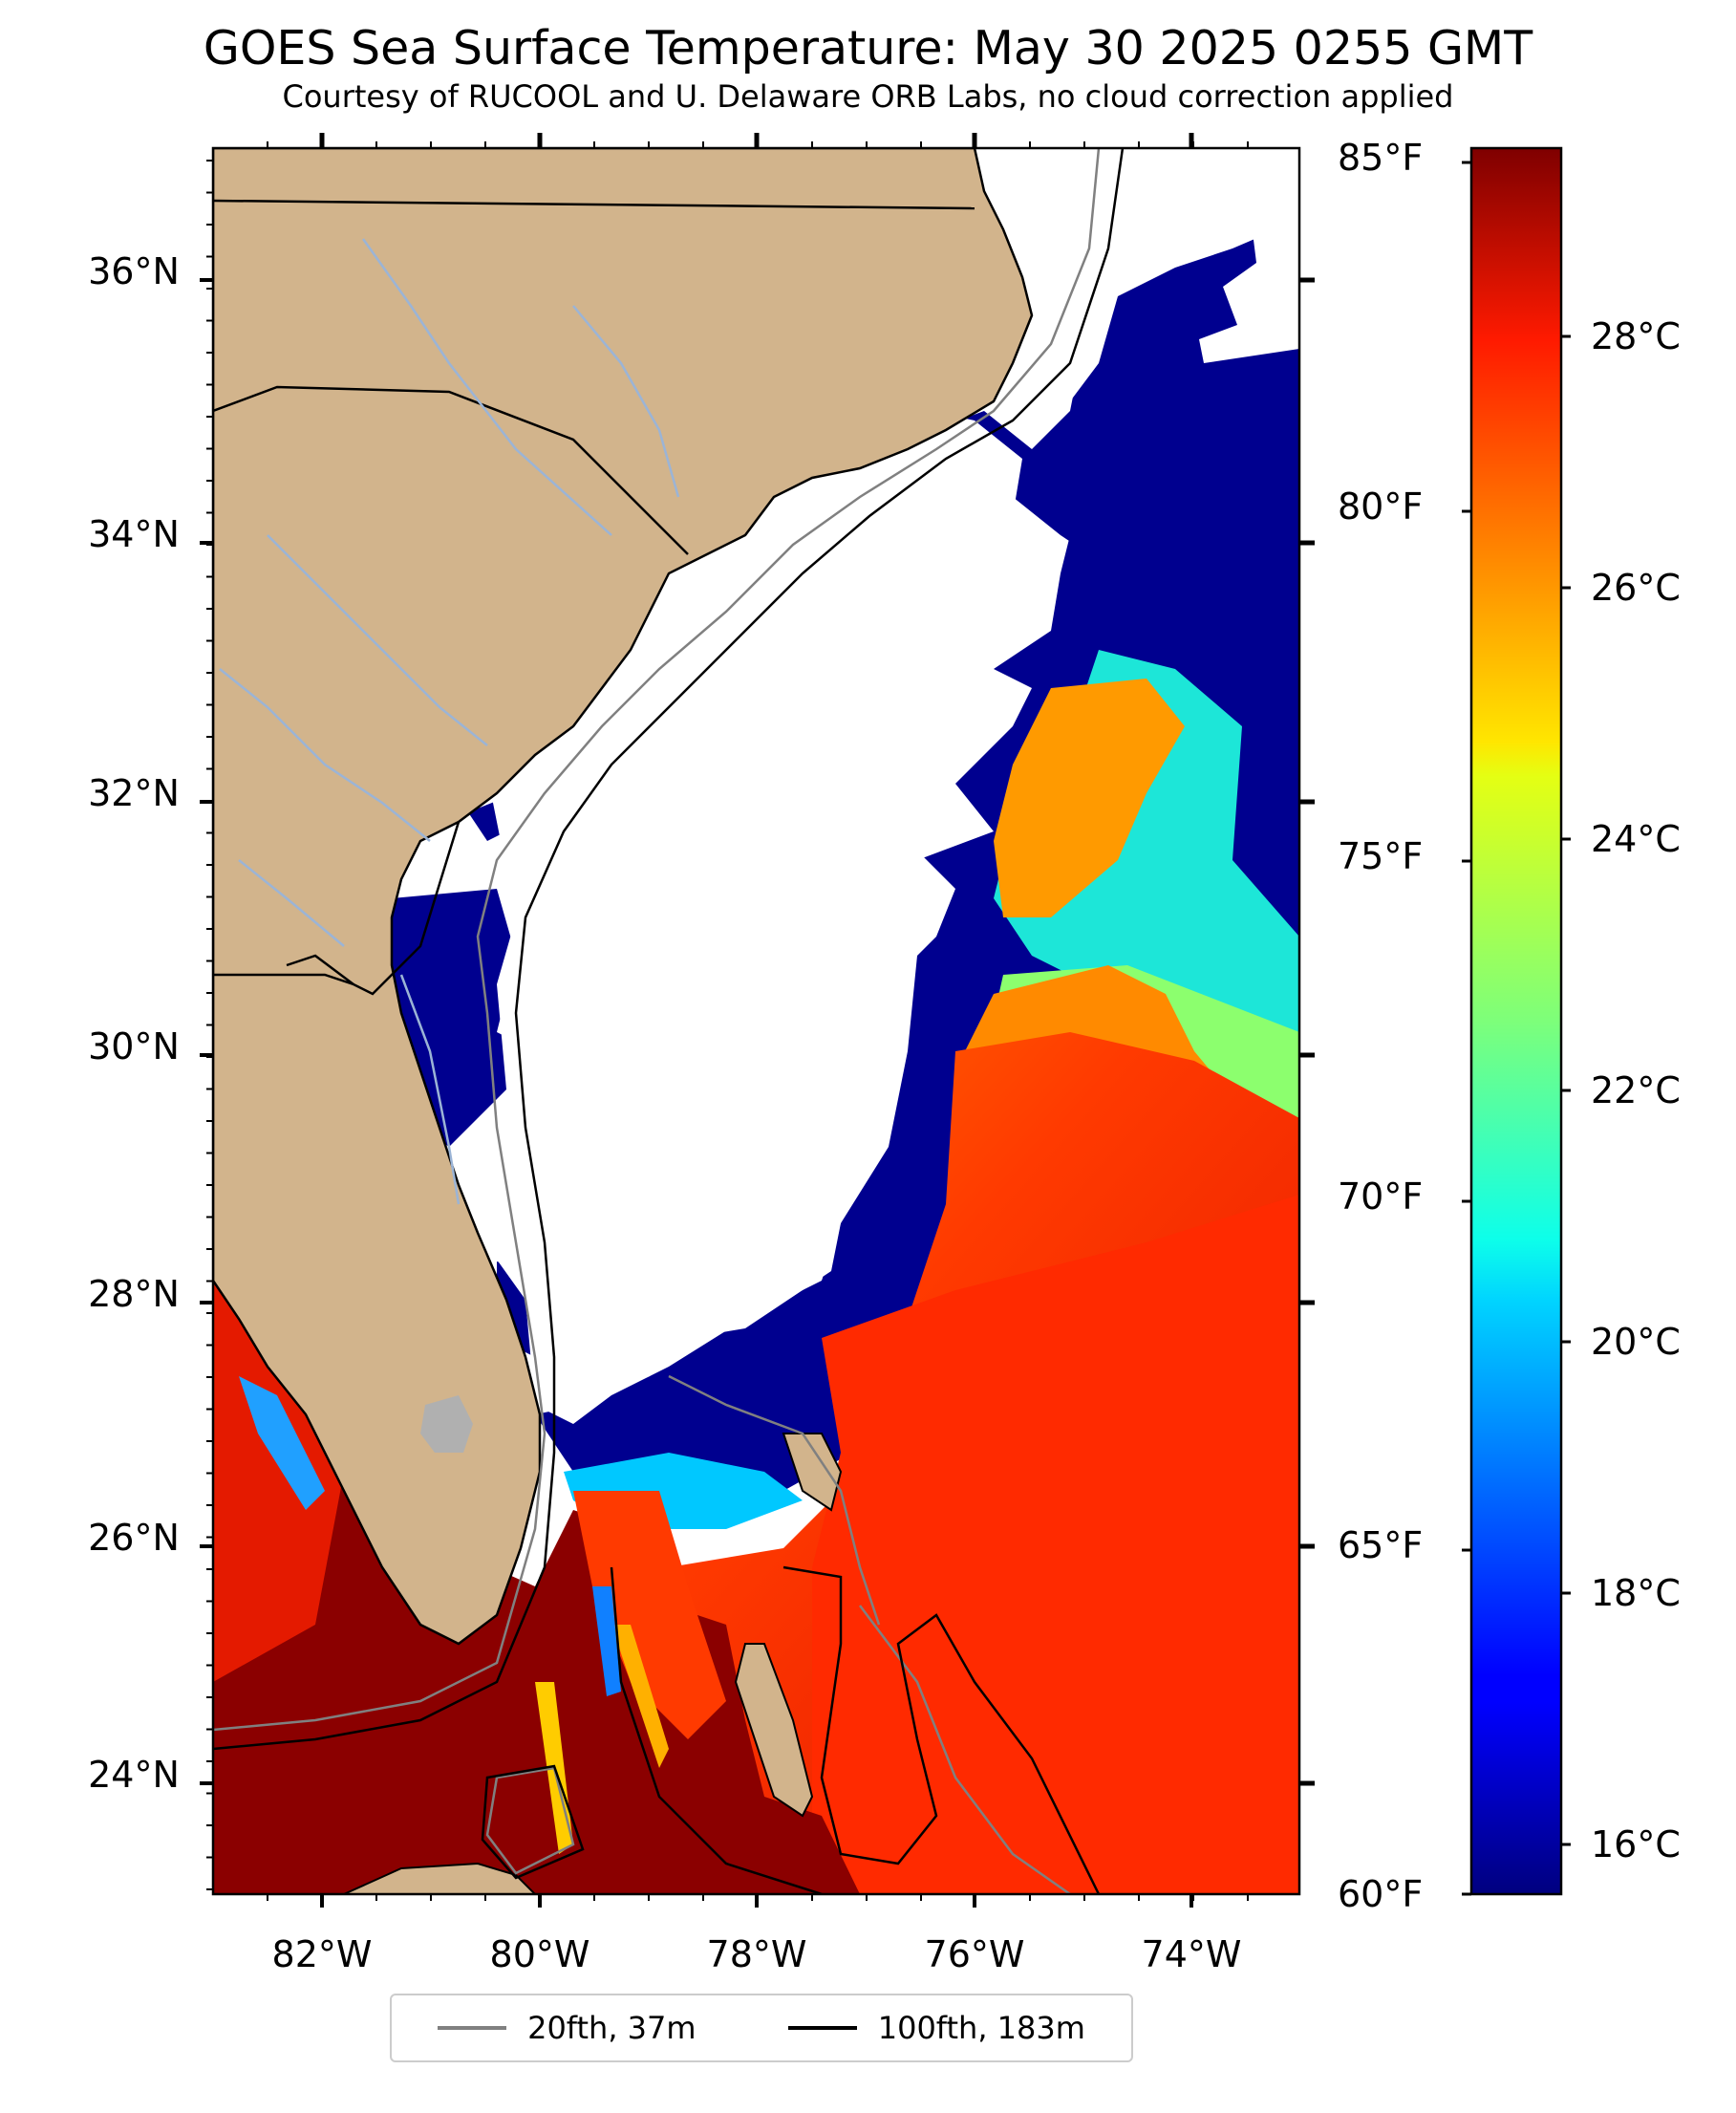 This screenshot has width=1736, height=2113. Describe the element at coordinates (1636, 588) in the screenshot. I see `celsius-tick-label: 26°C` at that location.